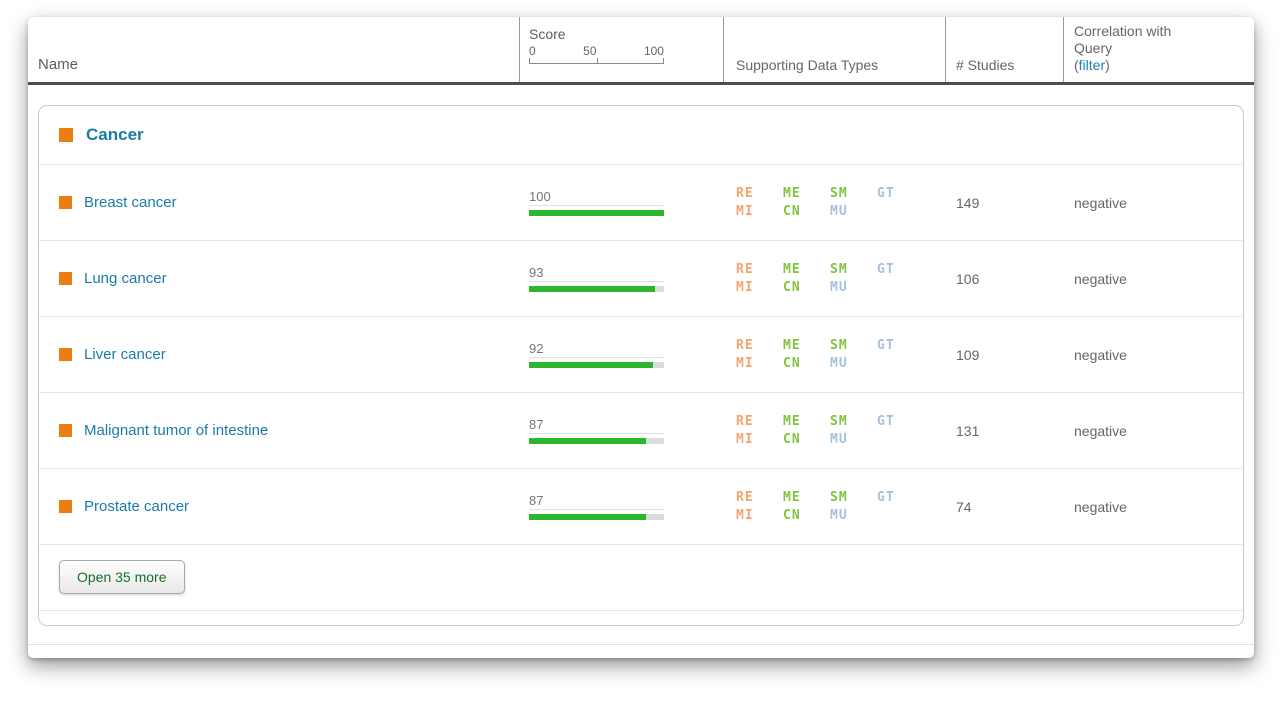 This screenshot has height=711, width=1280. What do you see at coordinates (968, 430) in the screenshot?
I see `studies-count: 131` at bounding box center [968, 430].